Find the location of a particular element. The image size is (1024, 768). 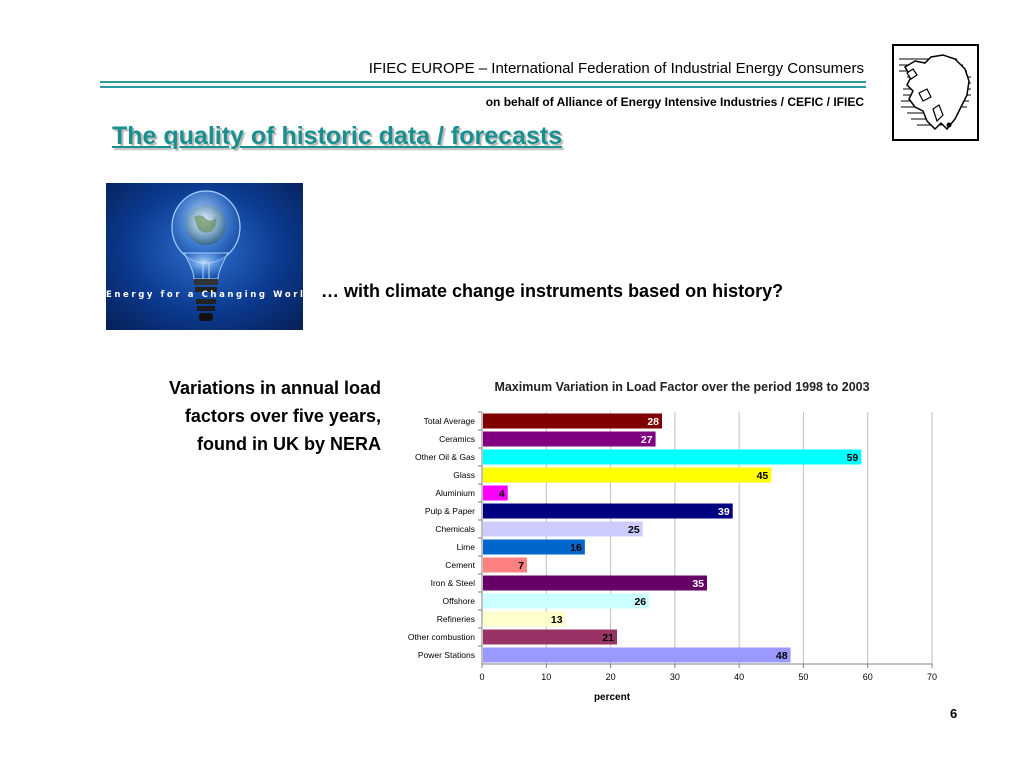

bar-value-label: 39 is located at coordinates (724, 512).